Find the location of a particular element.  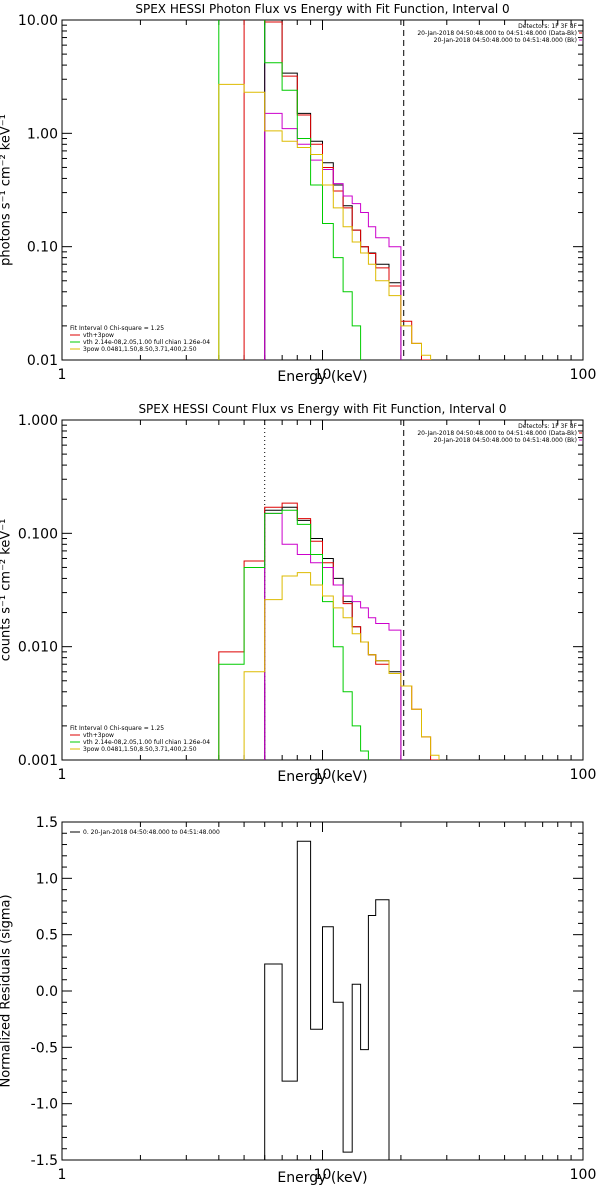

y-tick-label: -1.5 is located at coordinates (44, 1161).